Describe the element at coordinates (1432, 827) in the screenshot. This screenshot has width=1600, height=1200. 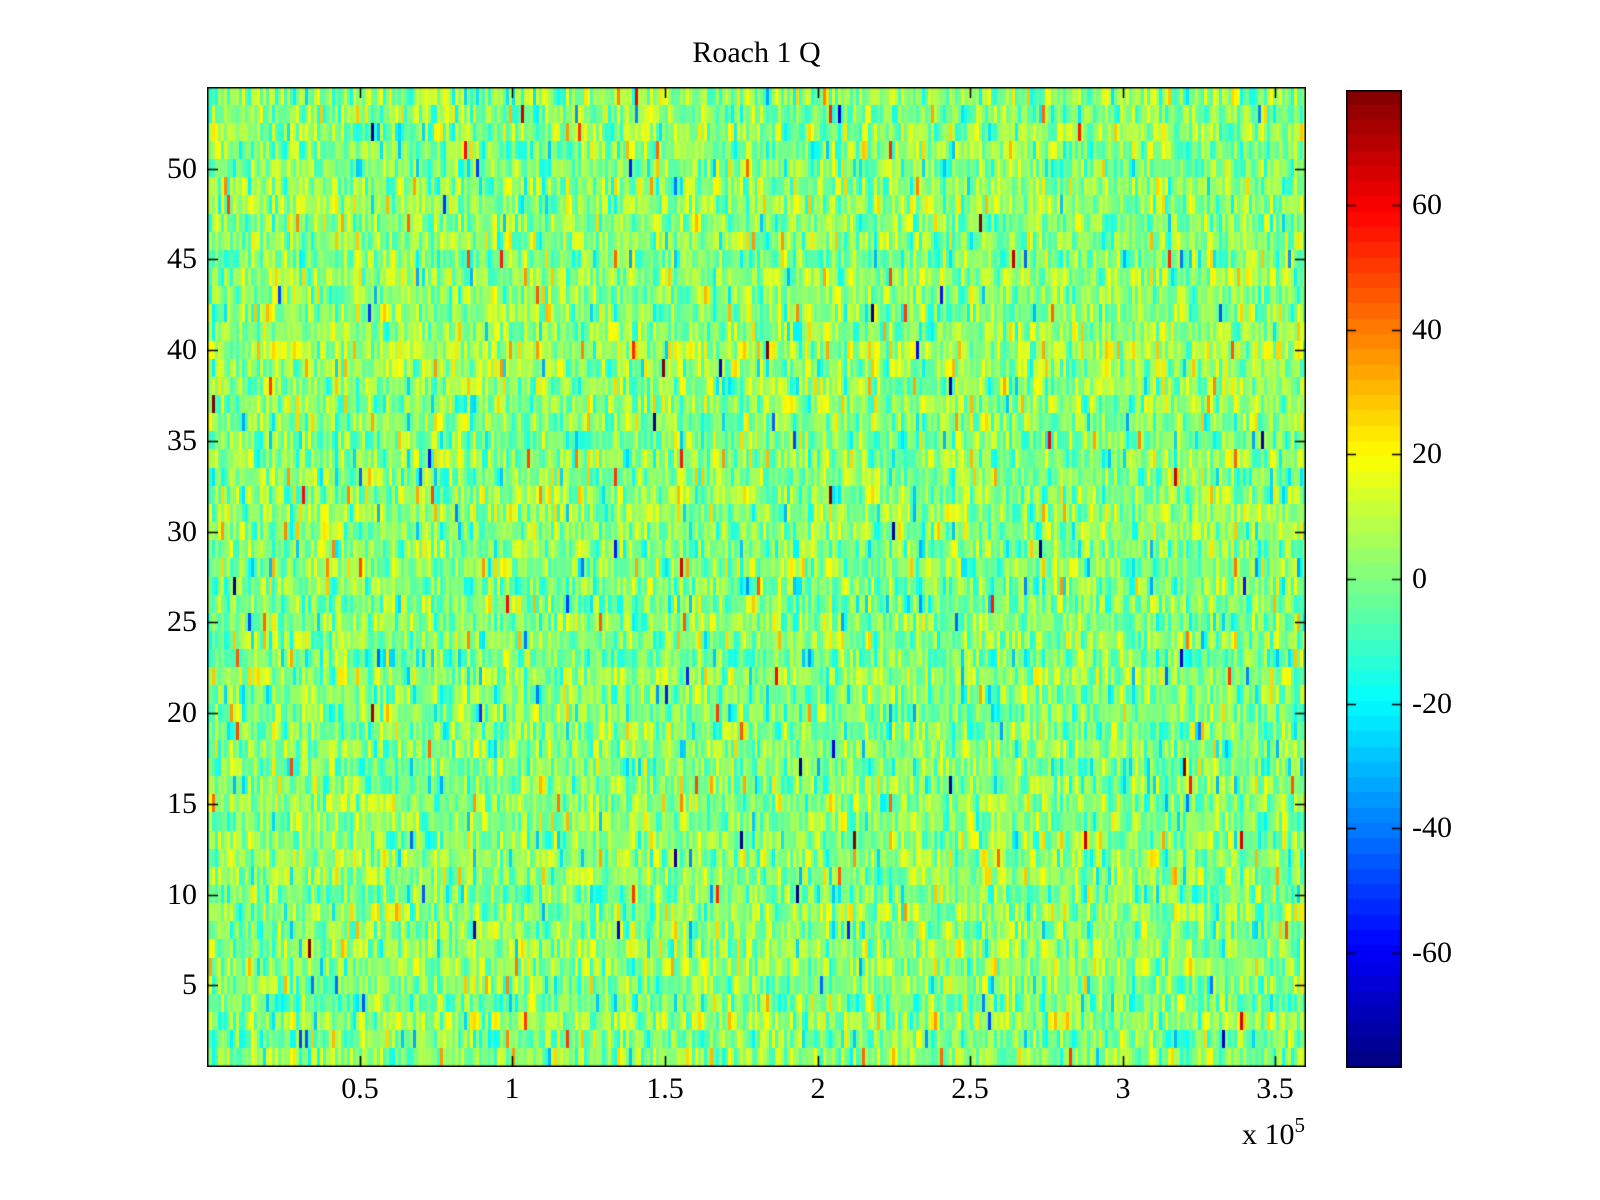
I see `colorbar-tick-label: -40` at that location.